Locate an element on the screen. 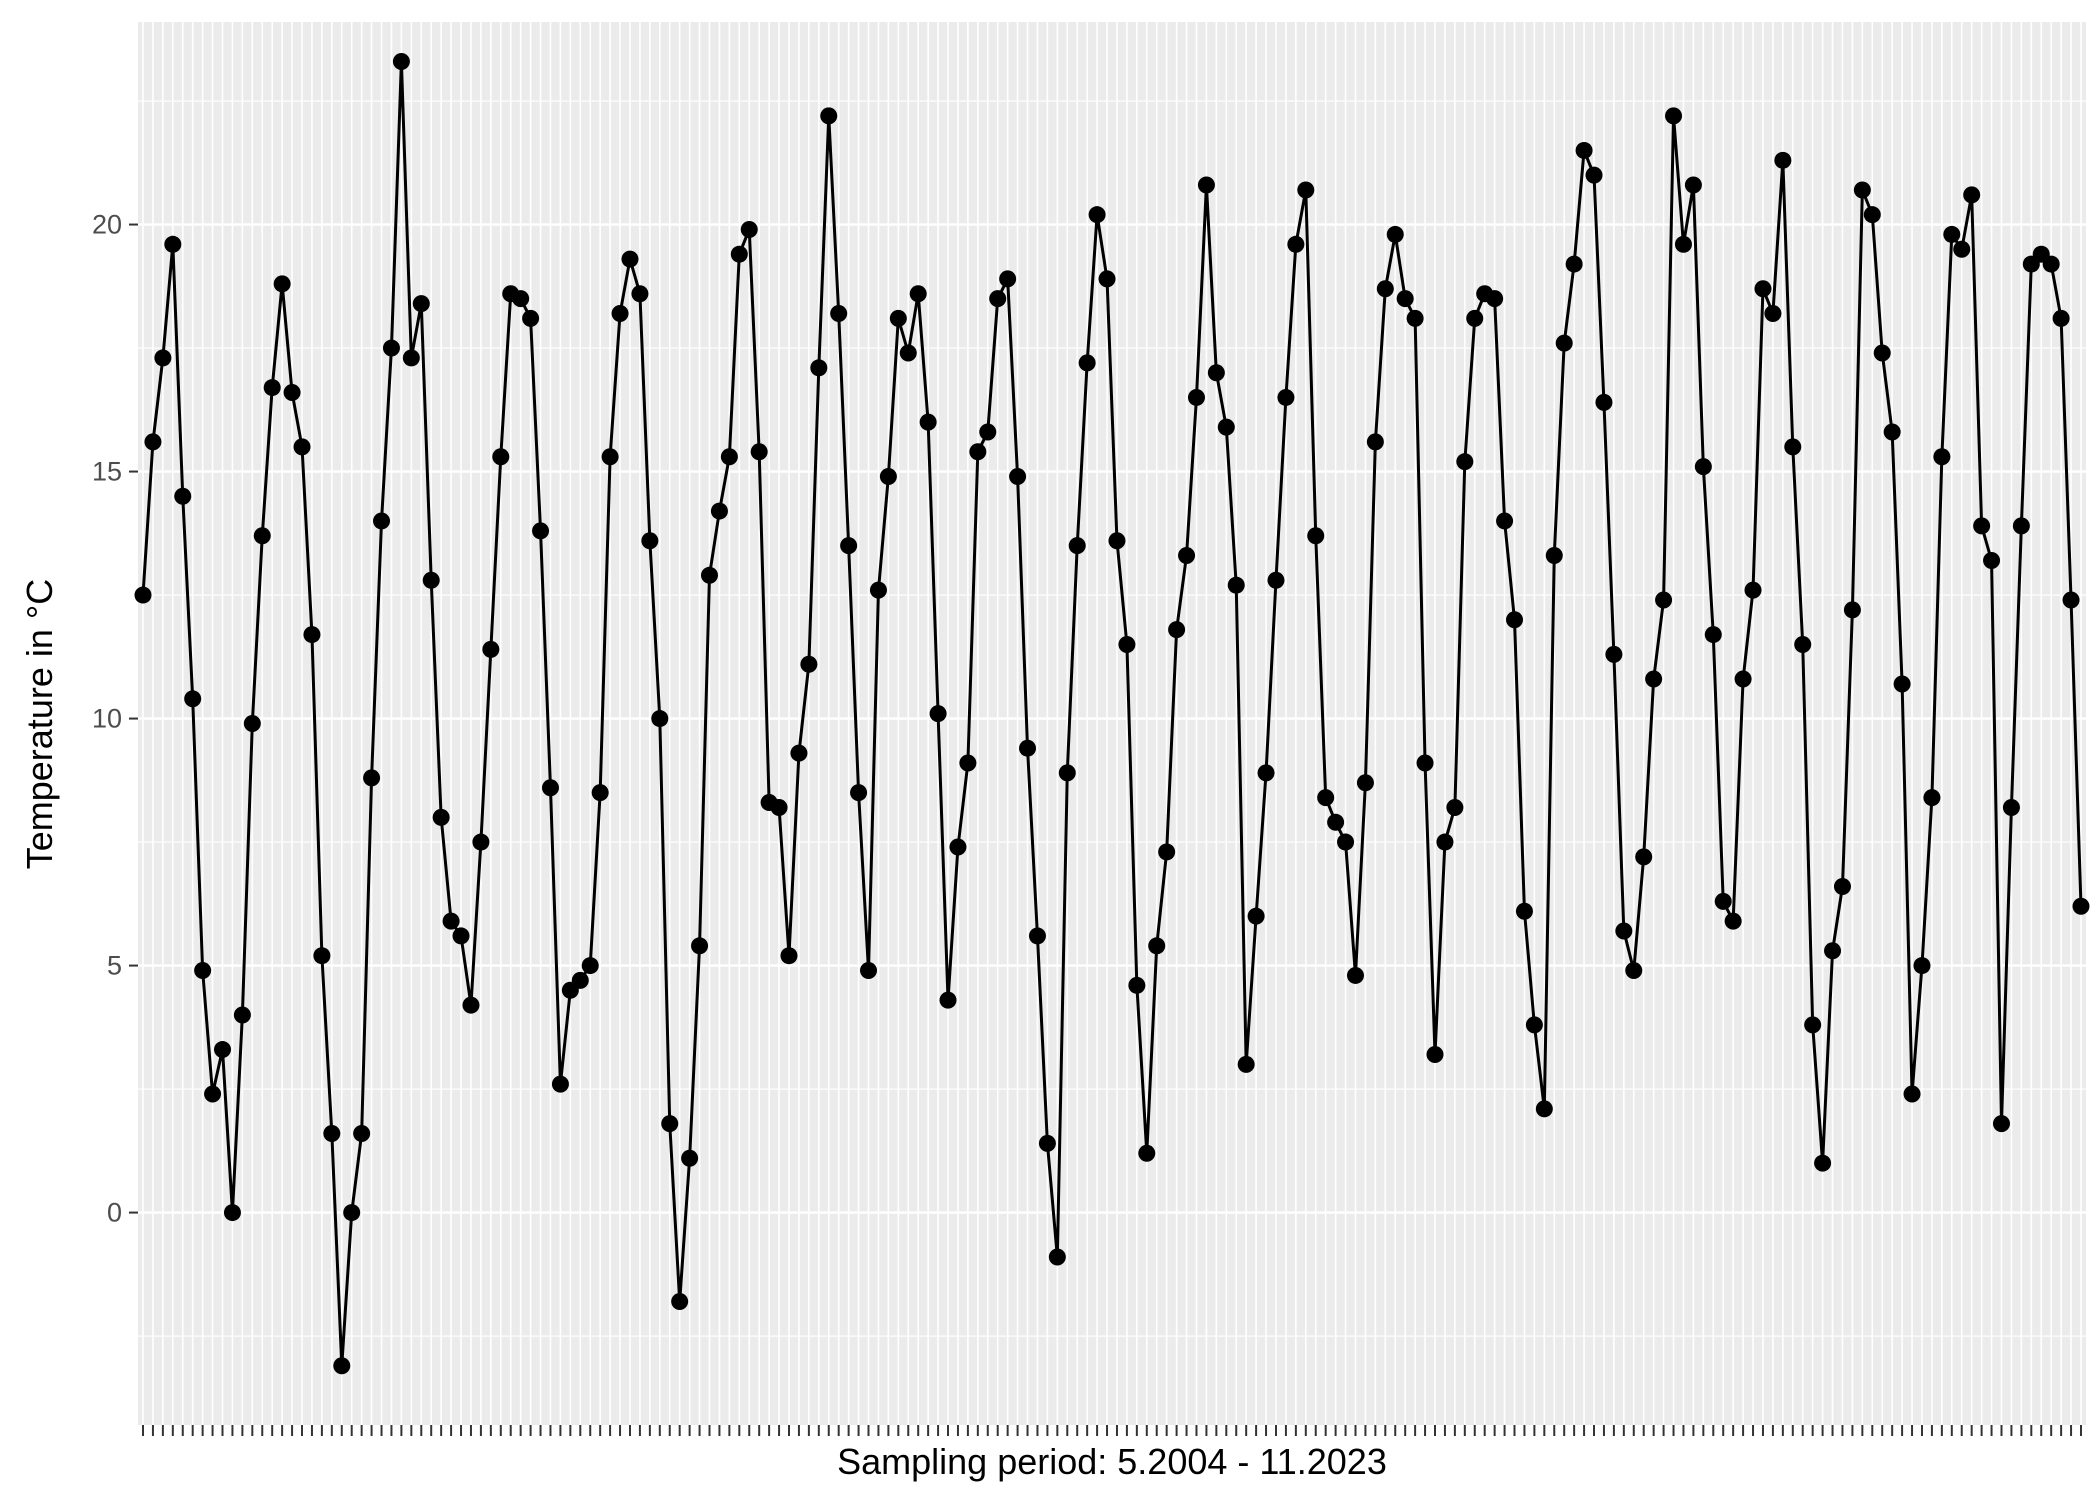 Image resolution: width=2100 pixels, height=1500 pixels. y-axis: 0 5 10 15 20 is located at coordinates (115, 719).